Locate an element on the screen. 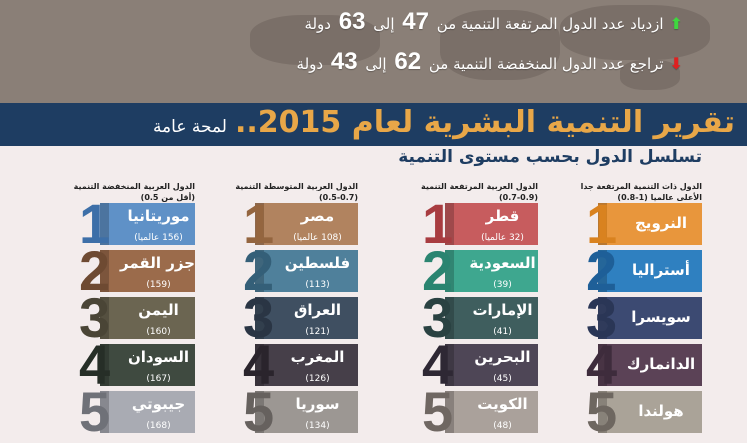 The image size is (747, 443). ranking-row: موريتانيا (156 عالميا) 1 is located at coordinates (137, 224).